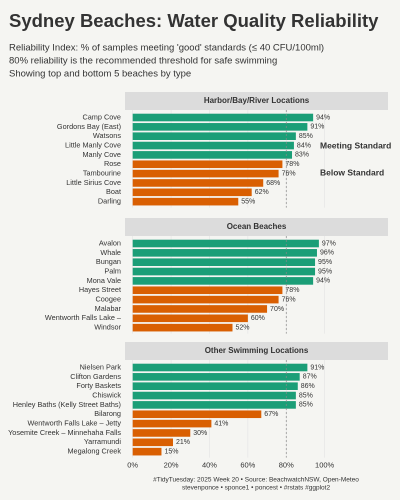  Describe the element at coordinates (277, 309) in the screenshot. I see `value-label: 70%` at that location.